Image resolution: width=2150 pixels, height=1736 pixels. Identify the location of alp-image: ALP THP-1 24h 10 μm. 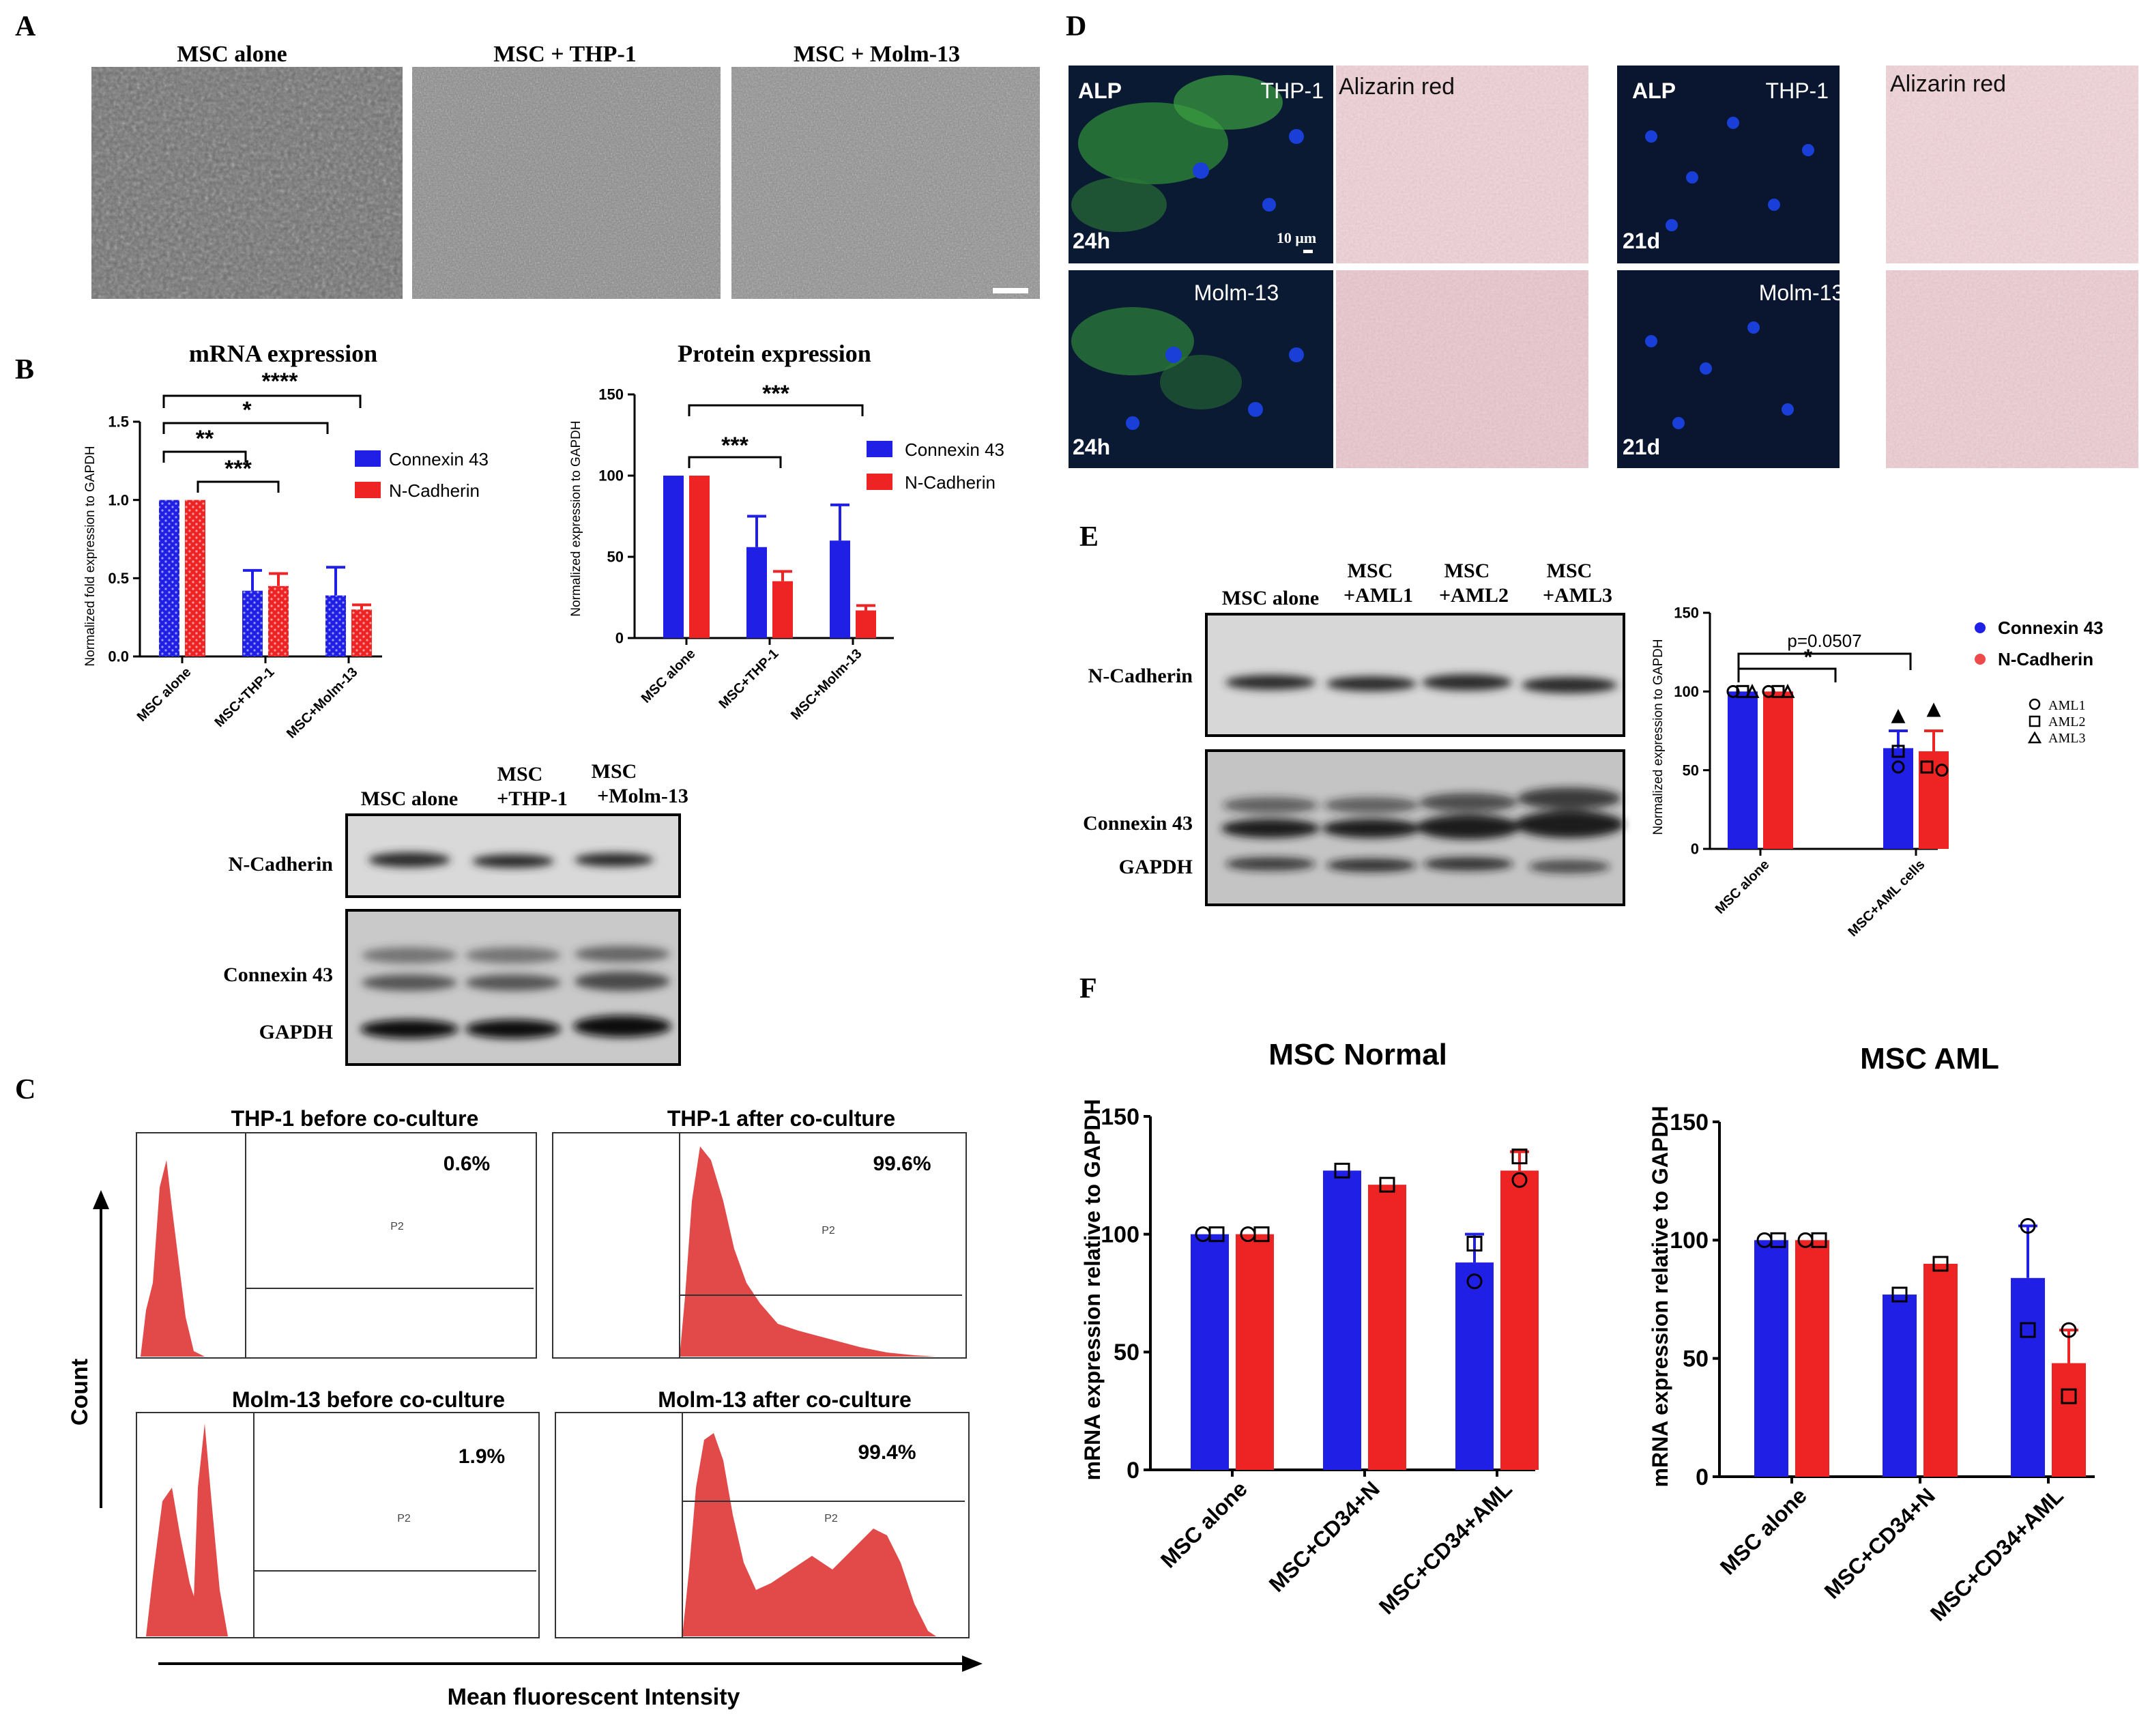
(1201, 164).